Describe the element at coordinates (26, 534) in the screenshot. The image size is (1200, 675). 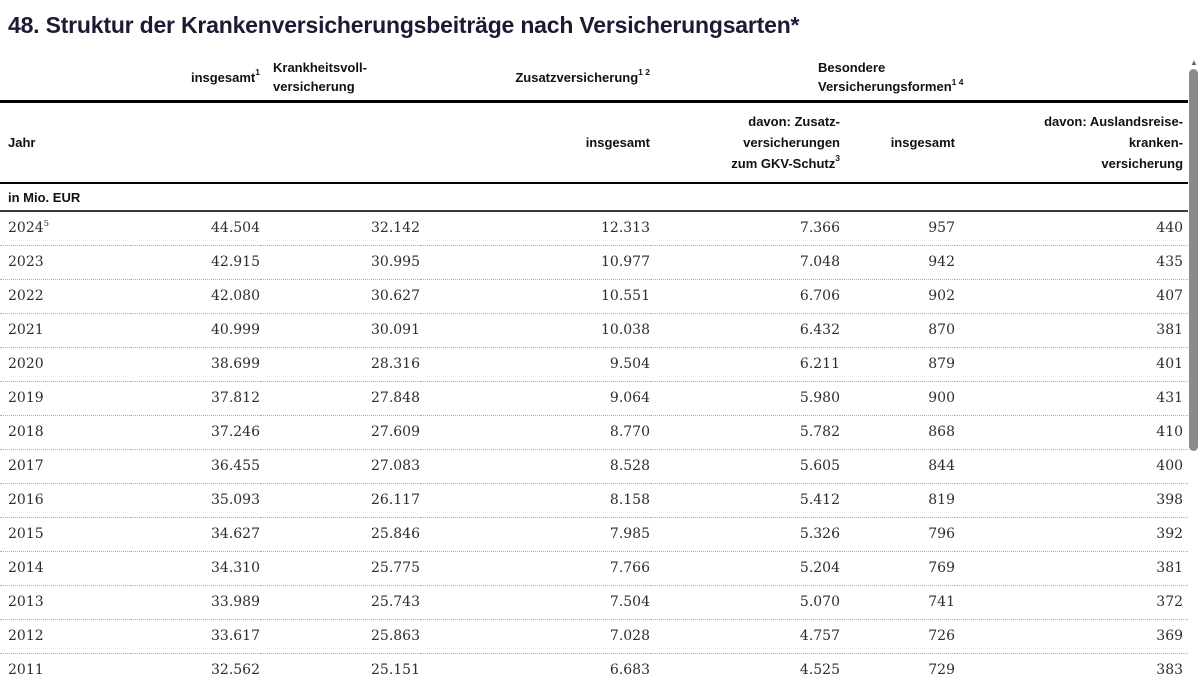
I see `year-cell: 2015` at that location.